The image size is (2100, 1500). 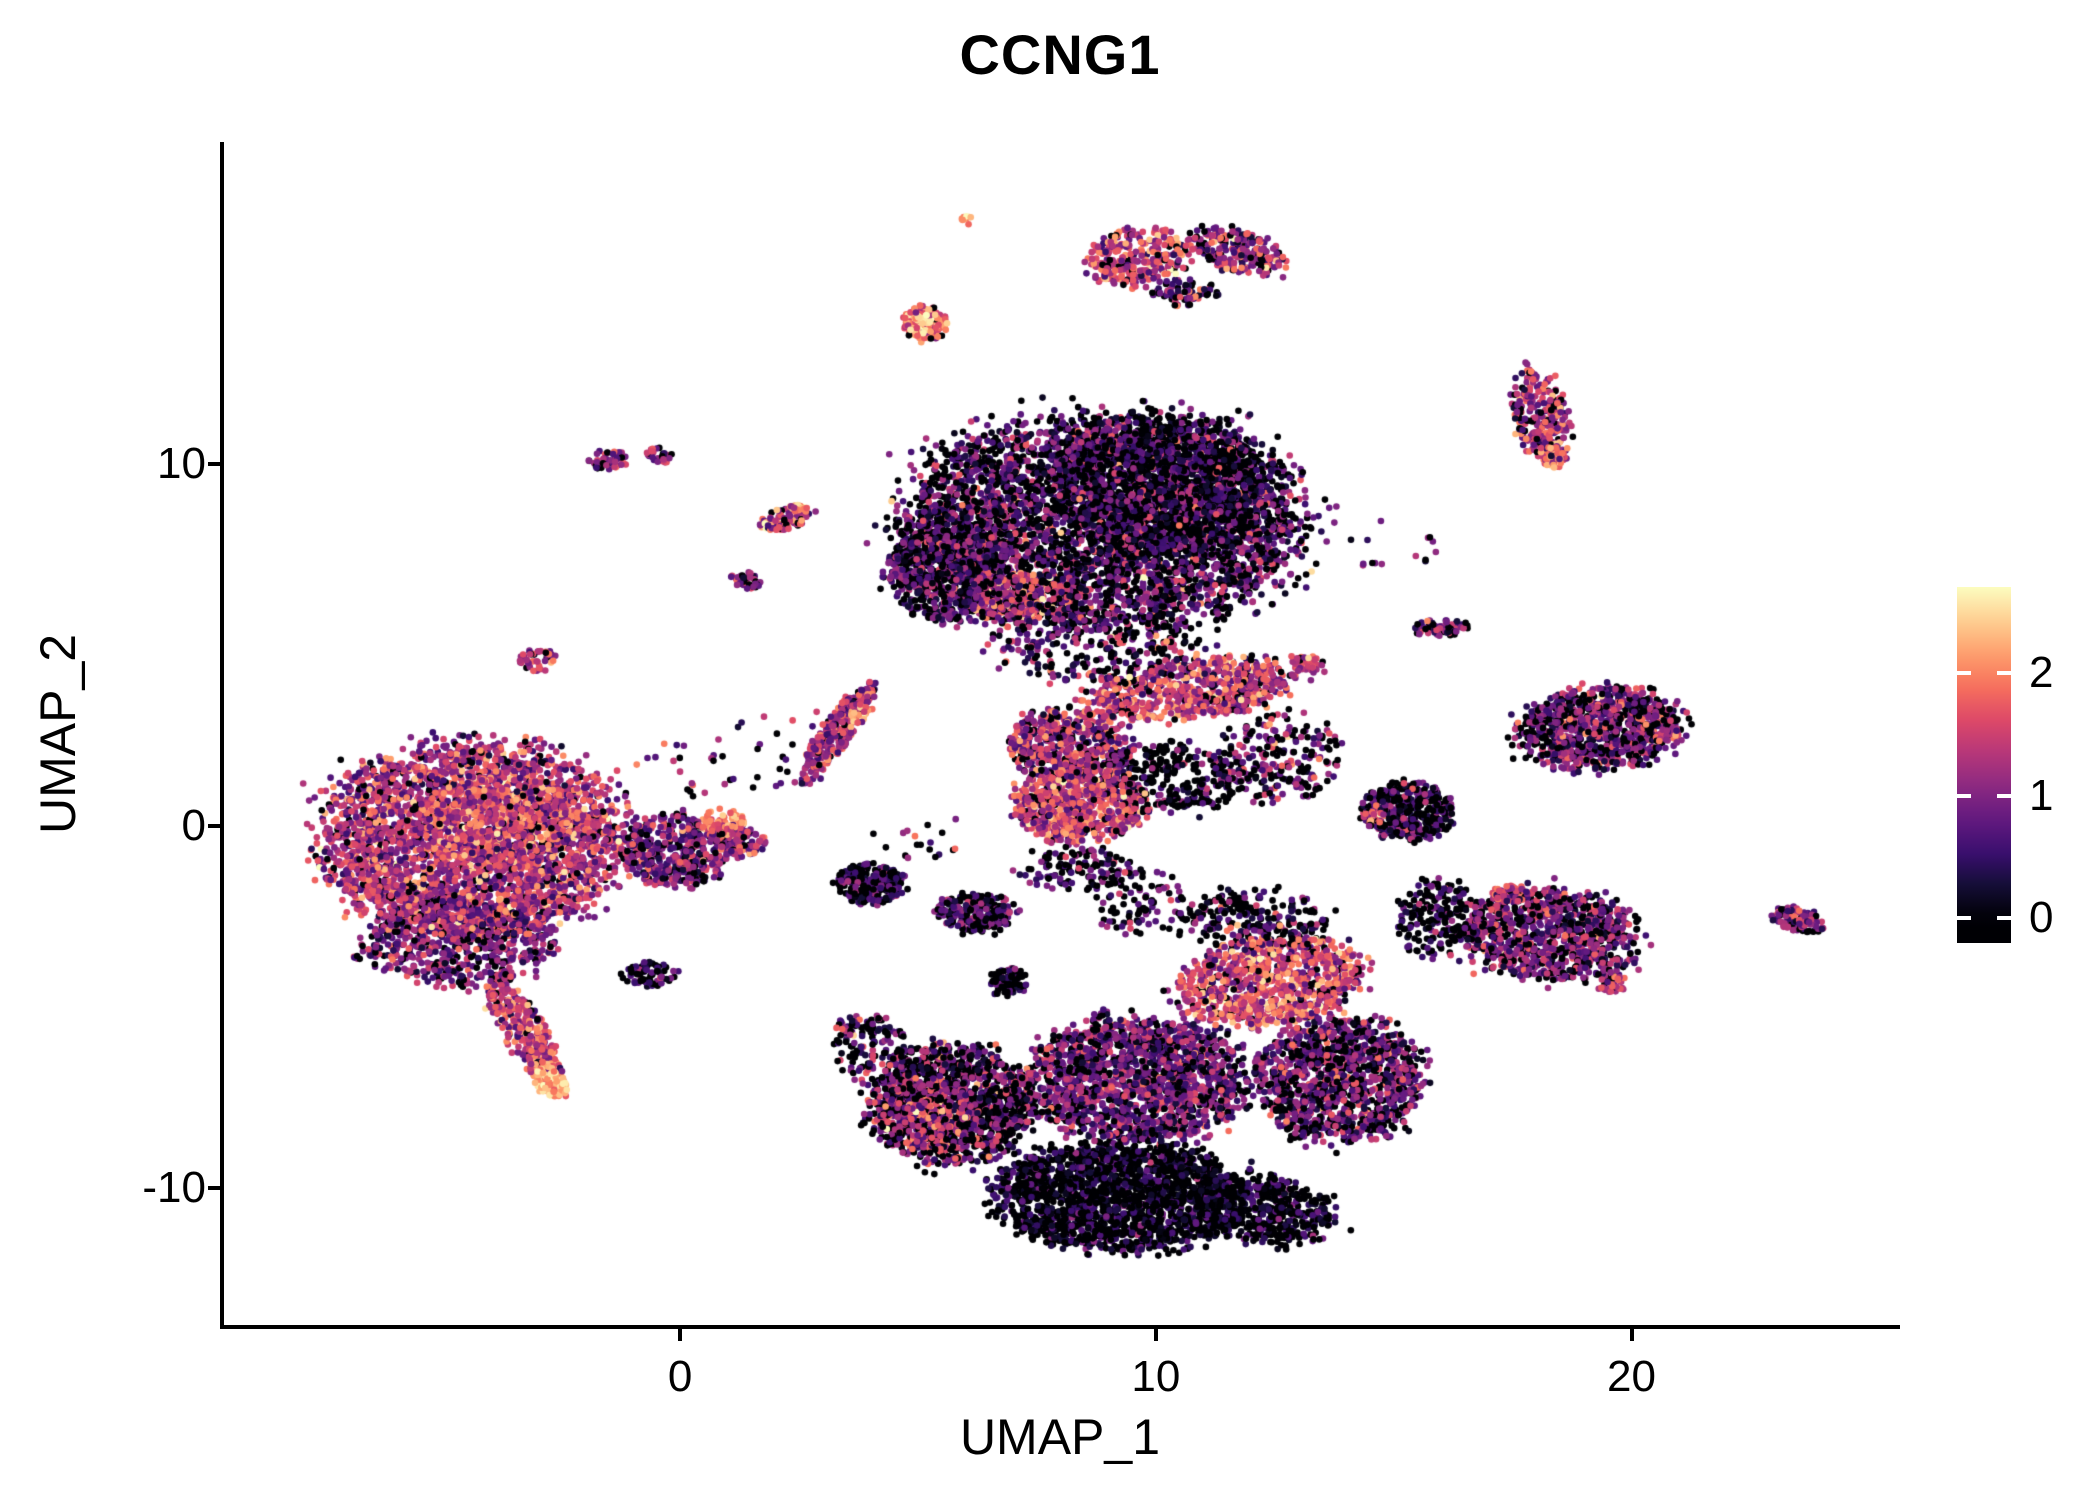 I want to click on y-axis-label: UMAP_2, so click(x=58, y=733).